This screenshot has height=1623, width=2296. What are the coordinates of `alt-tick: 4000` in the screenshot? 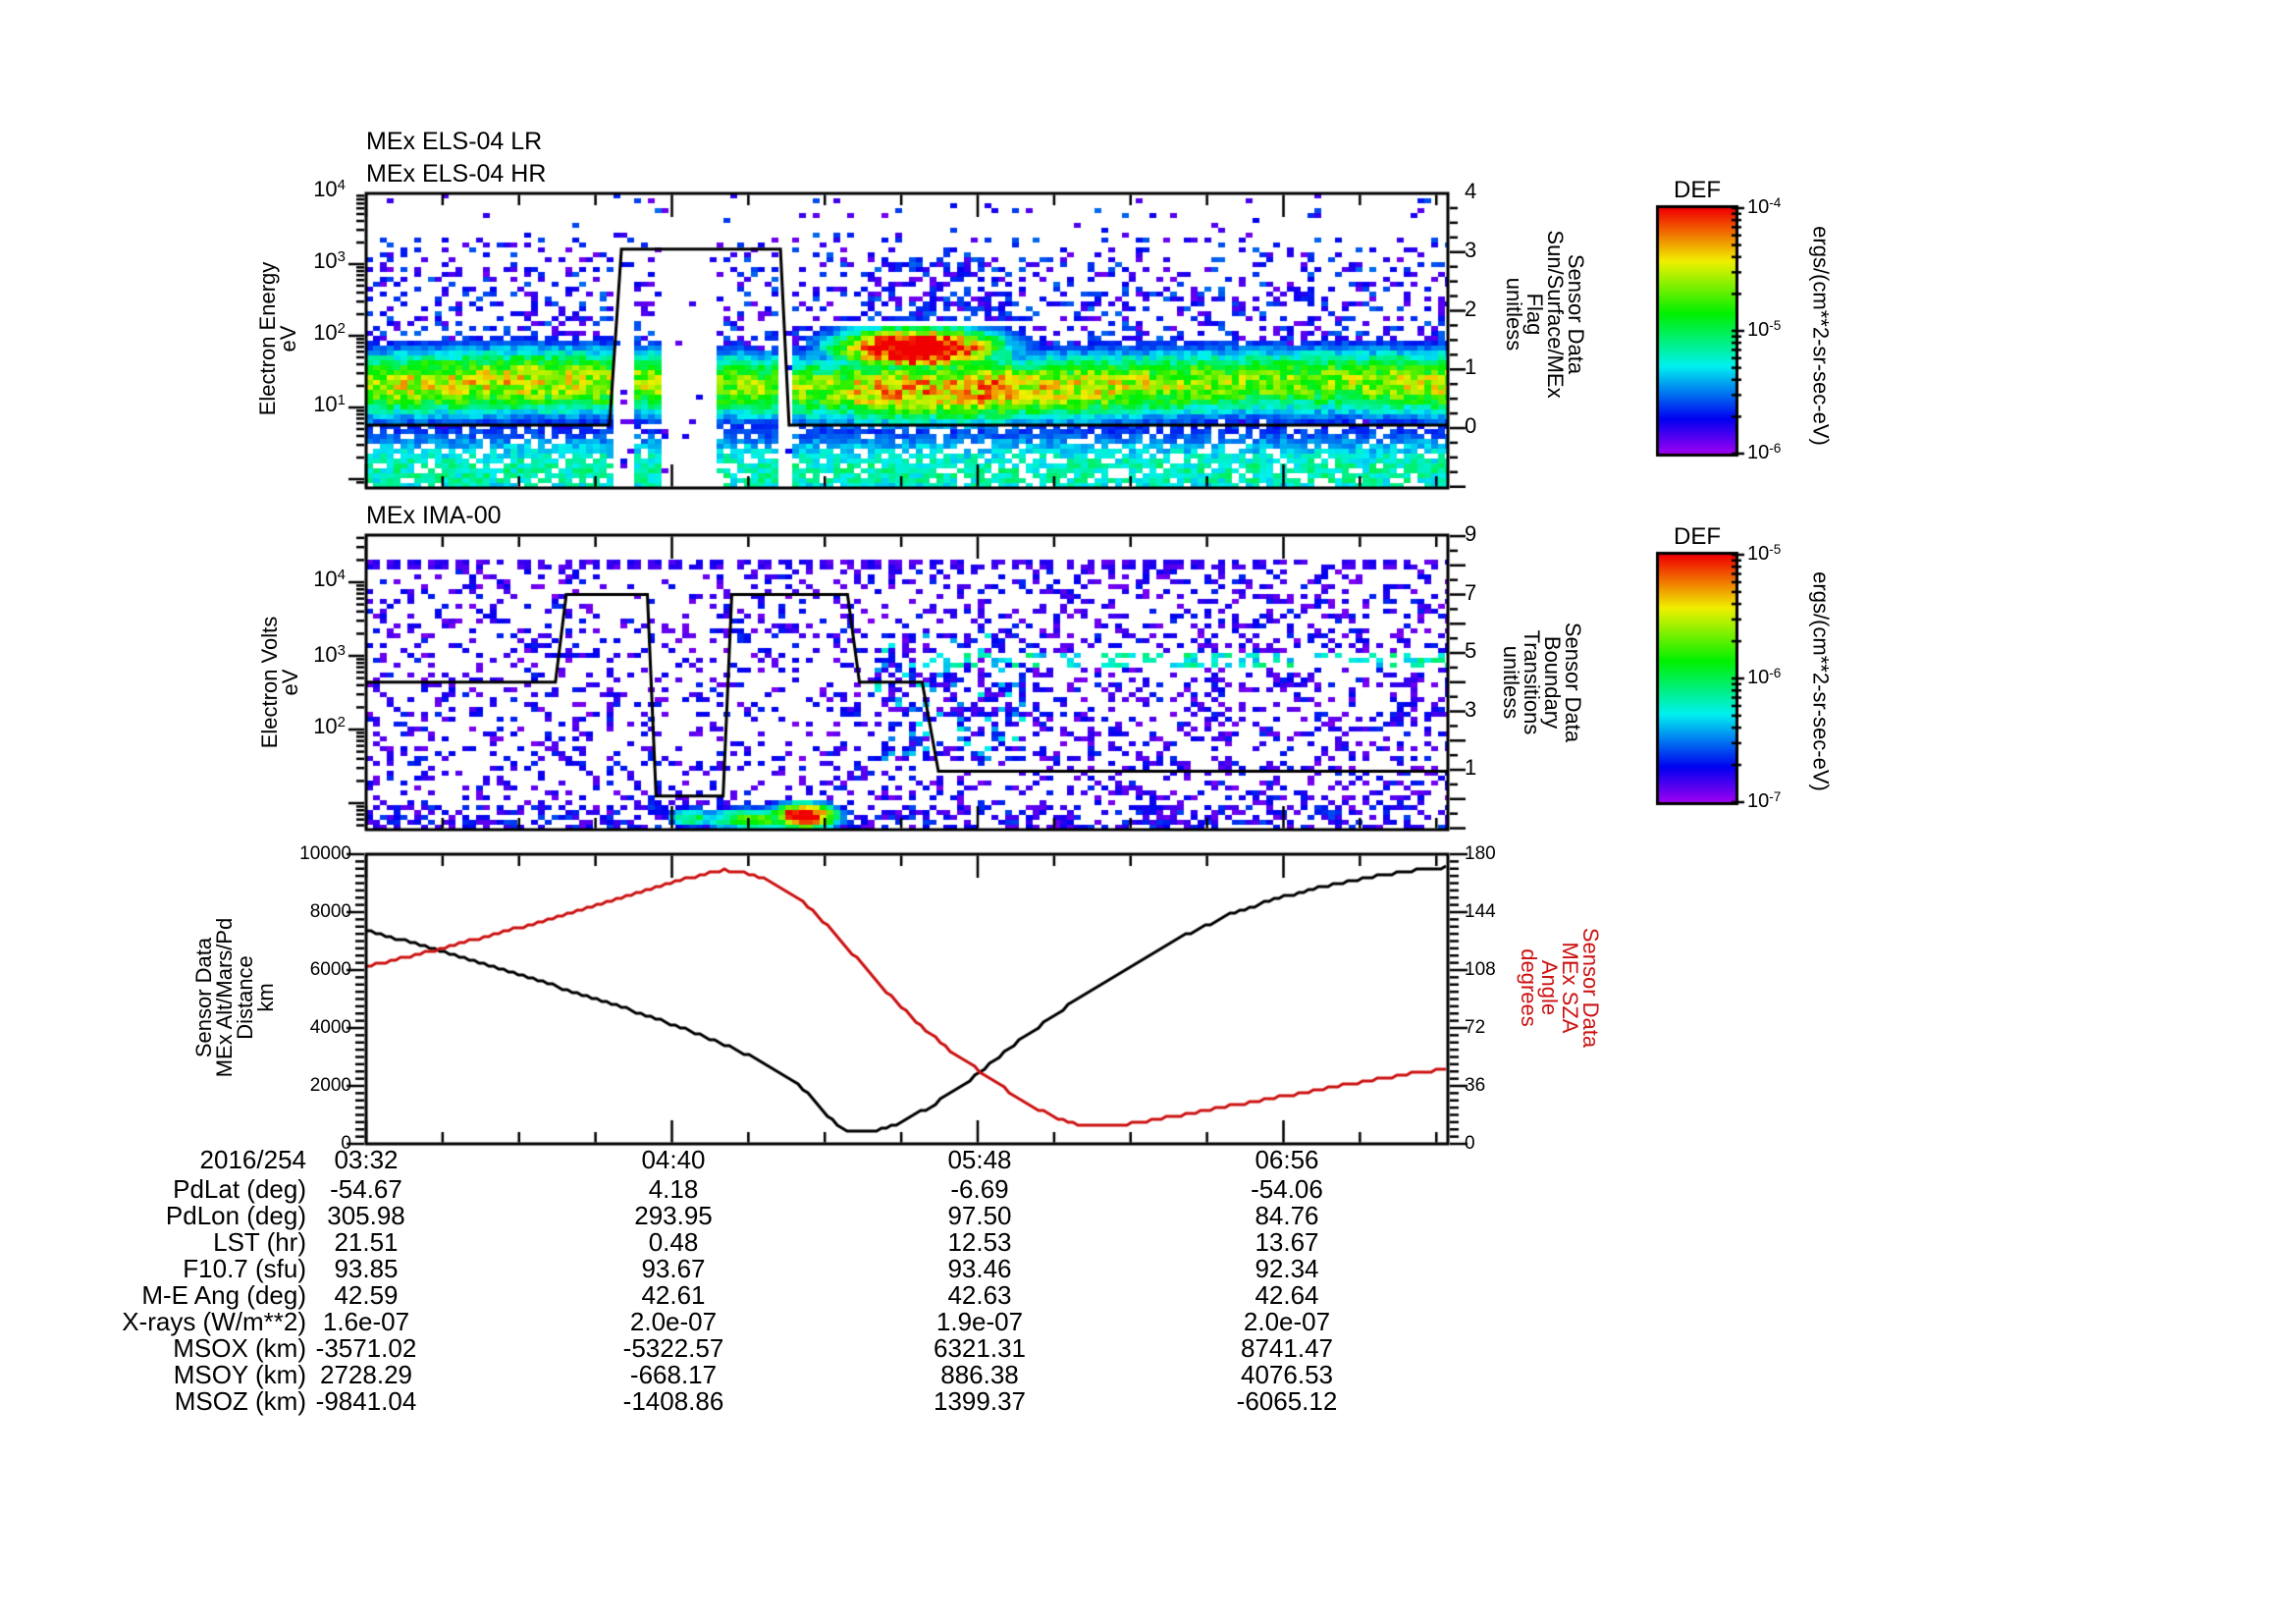 It's located at (330, 1027).